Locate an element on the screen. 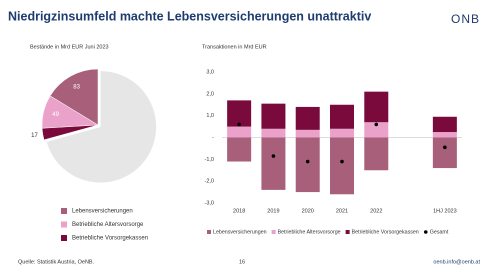  x-tick-label: 2018 is located at coordinates (239, 211).